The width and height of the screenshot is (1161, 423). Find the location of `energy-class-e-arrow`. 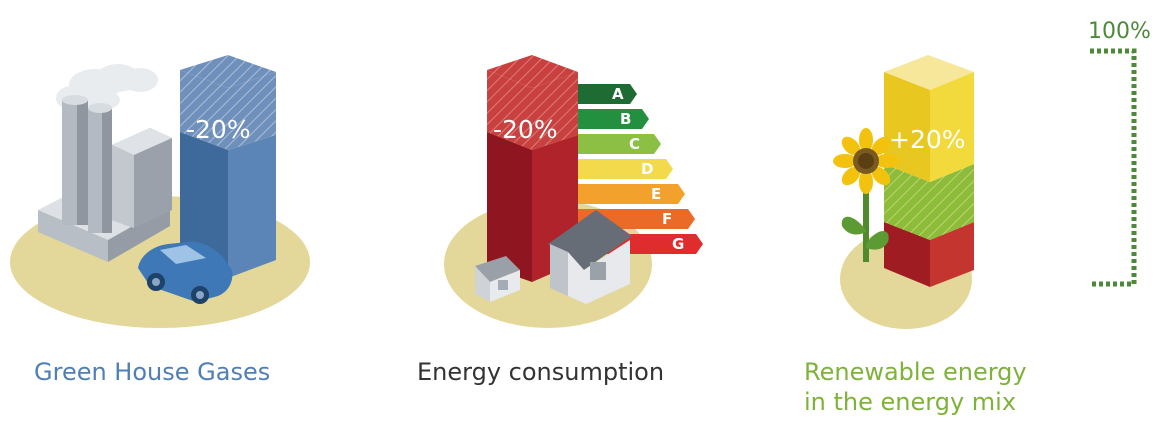

energy-class-e-arrow is located at coordinates (631, 194).